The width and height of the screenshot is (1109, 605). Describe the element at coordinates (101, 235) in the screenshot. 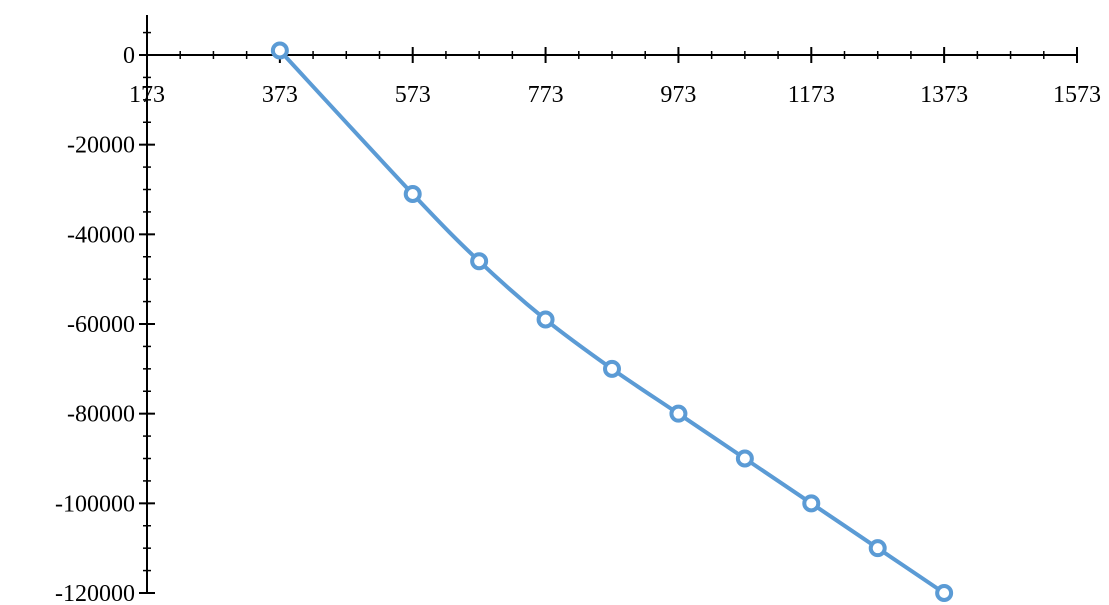

I see `y-tick-label: -40000` at that location.